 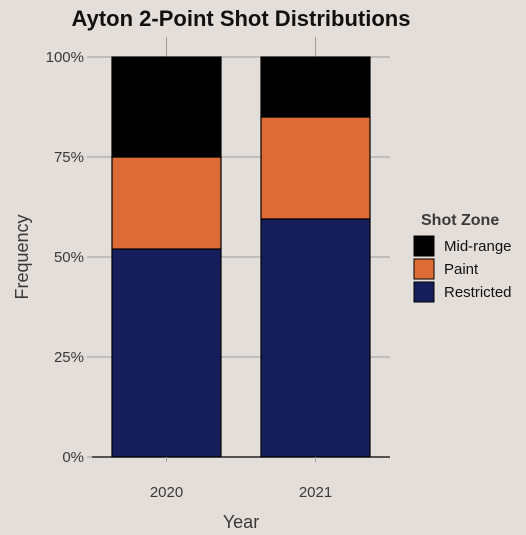 What do you see at coordinates (73, 457) in the screenshot?
I see `y-tick-label: 0%` at bounding box center [73, 457].